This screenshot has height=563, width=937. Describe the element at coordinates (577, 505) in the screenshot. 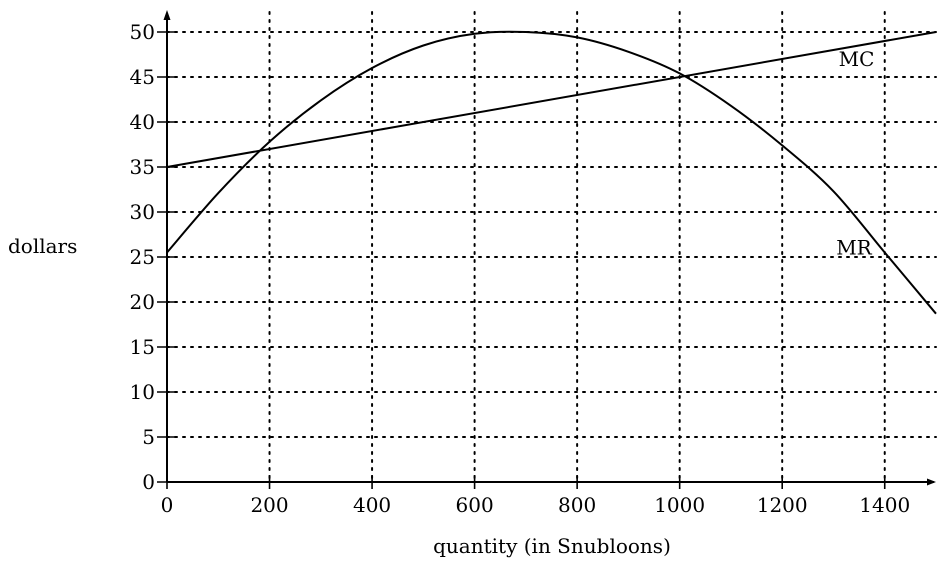

I see `x-tick-label: 800` at that location.